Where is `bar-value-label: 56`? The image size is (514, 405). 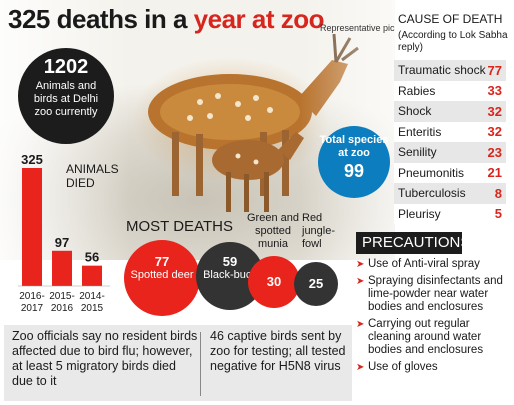 bar-value-label: 56 is located at coordinates (92, 257).